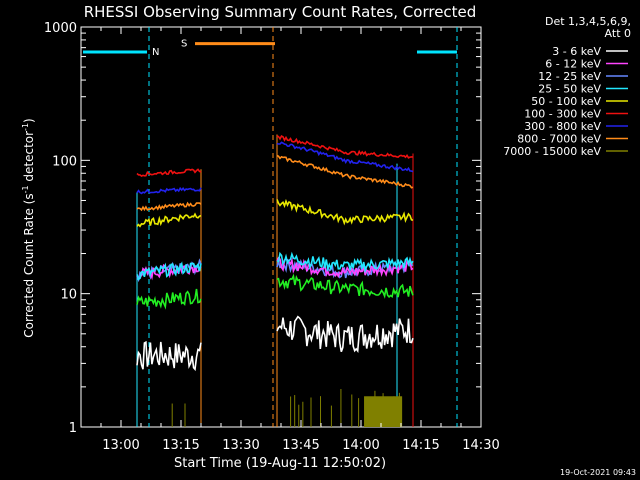  I want to click on y-tick-label: 1, so click(73, 428).